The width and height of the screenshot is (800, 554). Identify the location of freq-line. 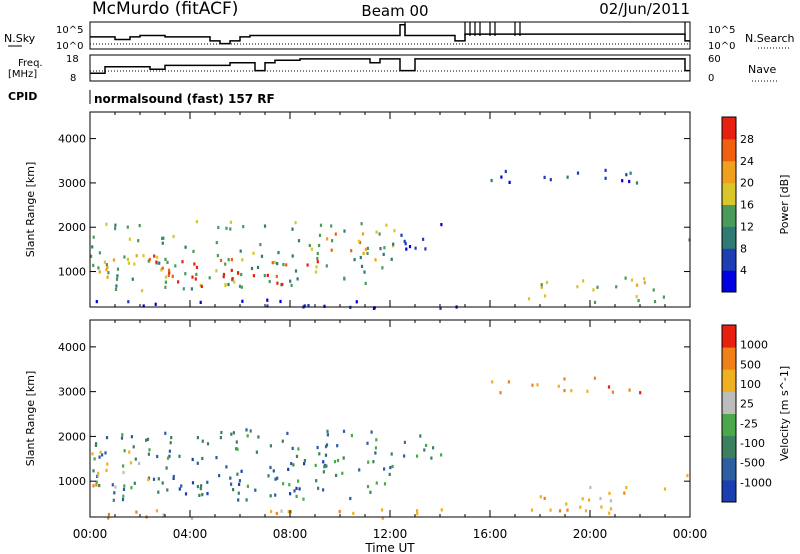
(390, 66).